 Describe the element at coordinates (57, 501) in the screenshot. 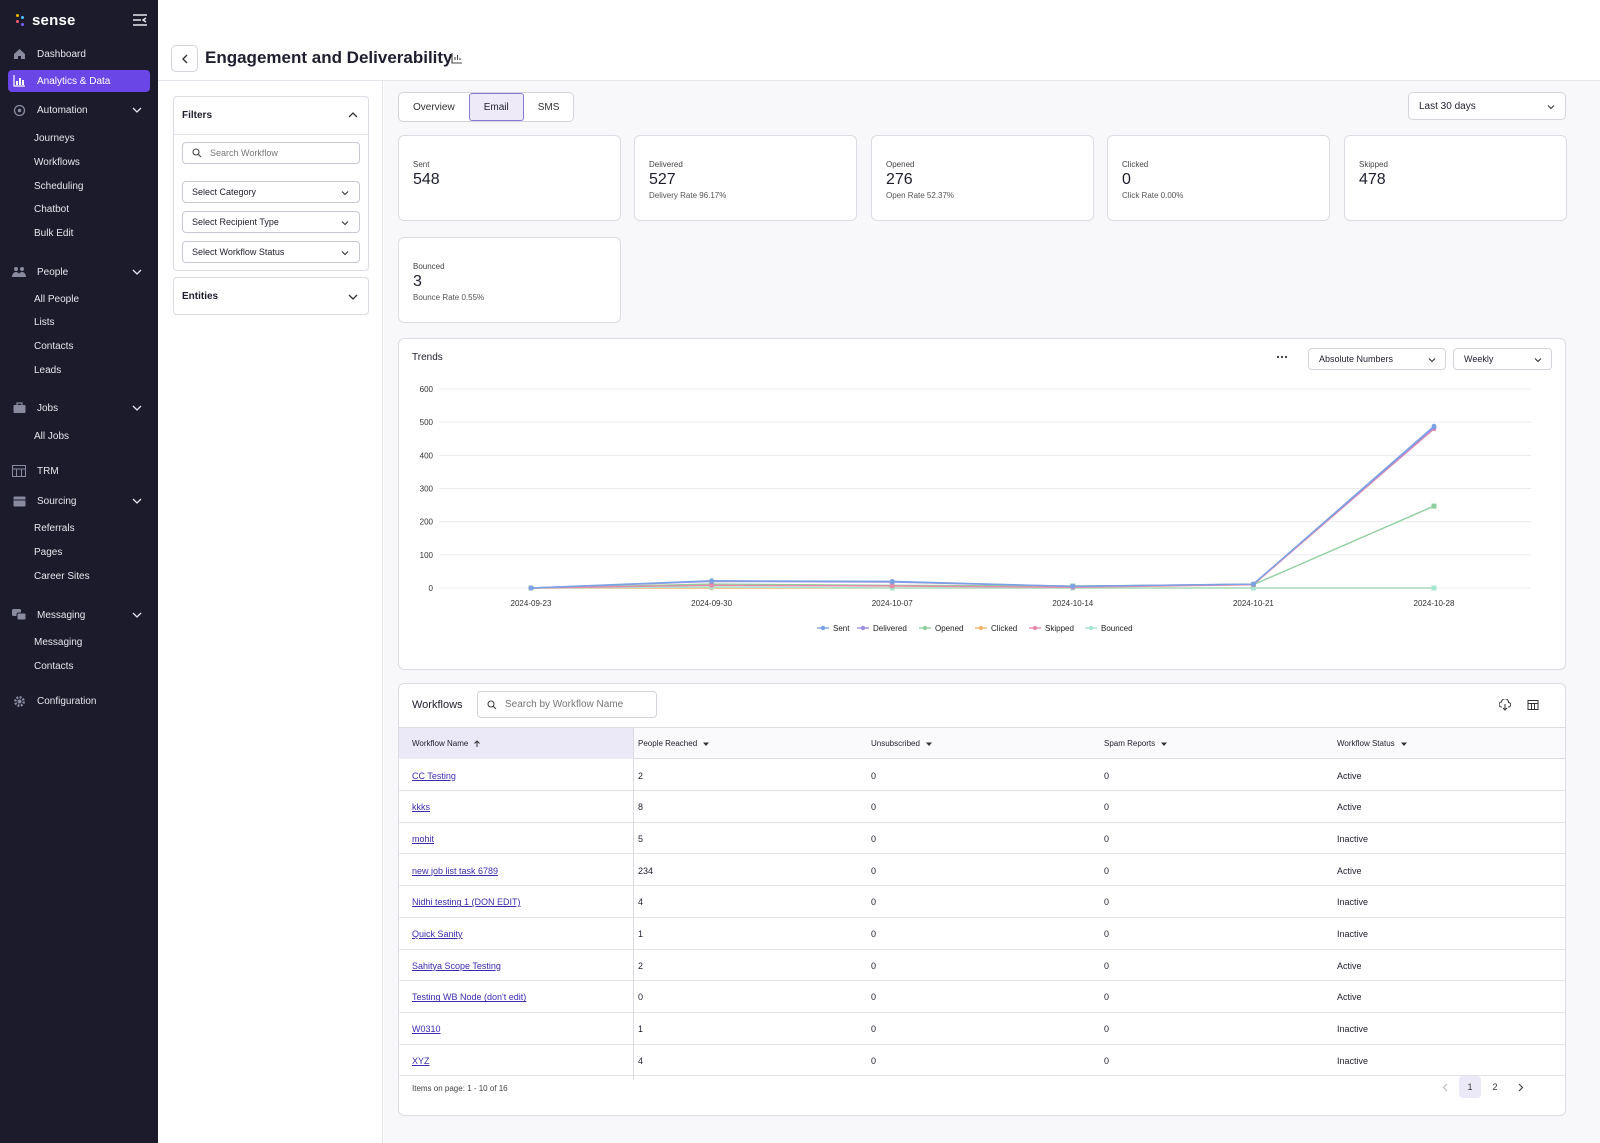

I see `sidebar-item-label: Sourcing` at that location.